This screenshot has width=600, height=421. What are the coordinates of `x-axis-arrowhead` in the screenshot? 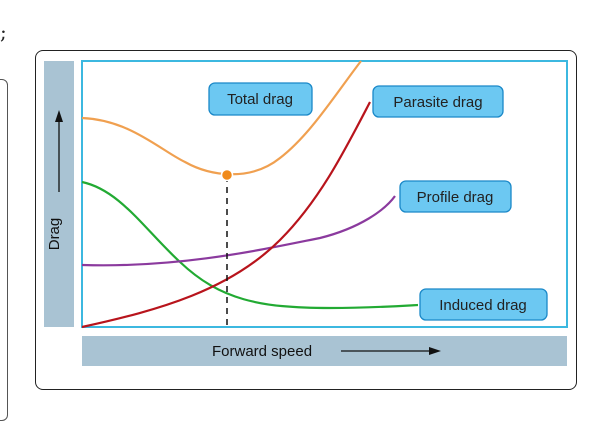 It's located at (435, 351).